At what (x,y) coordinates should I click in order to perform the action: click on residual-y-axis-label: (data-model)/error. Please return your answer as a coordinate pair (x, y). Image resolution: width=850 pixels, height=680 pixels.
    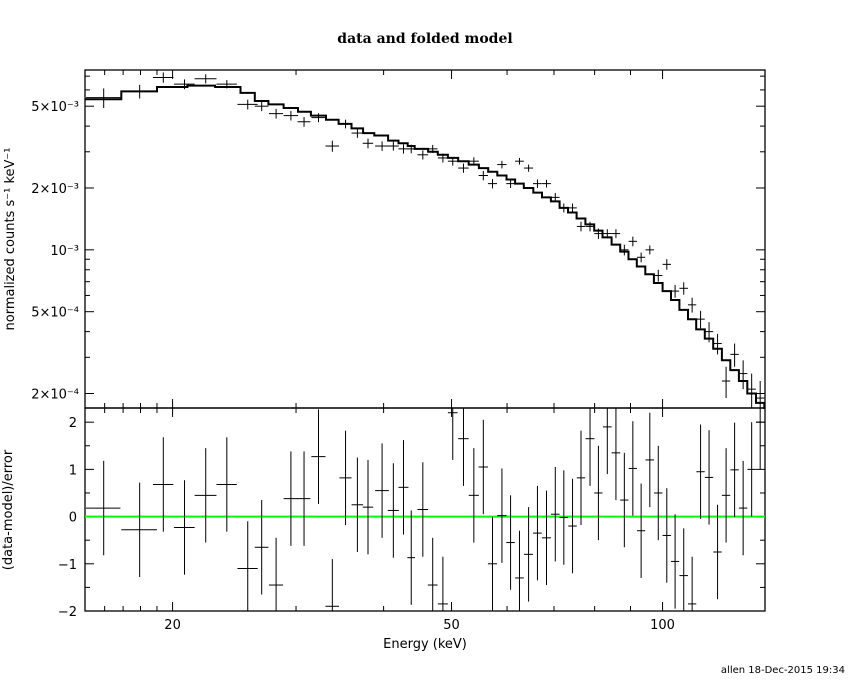
    Looking at the image, I should click on (8, 509).